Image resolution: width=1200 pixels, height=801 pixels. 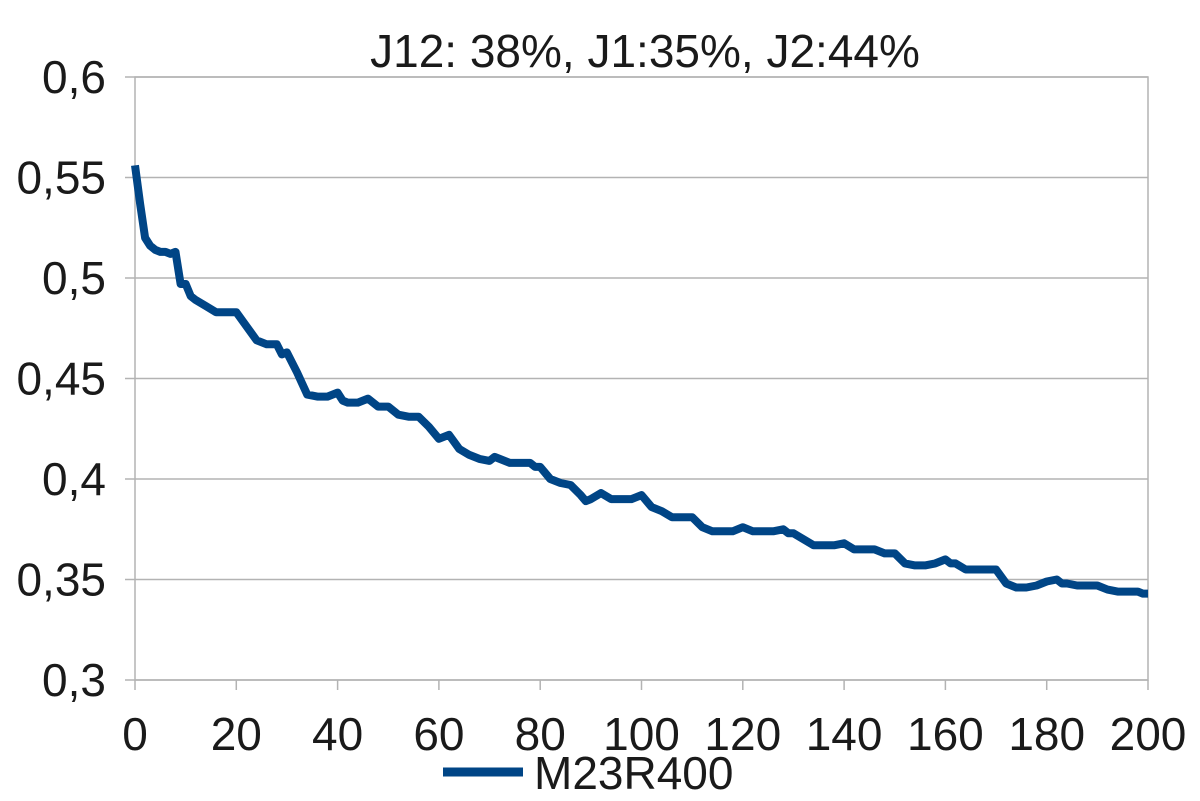 What do you see at coordinates (337, 734) in the screenshot?
I see `x-tick-label: 40` at bounding box center [337, 734].